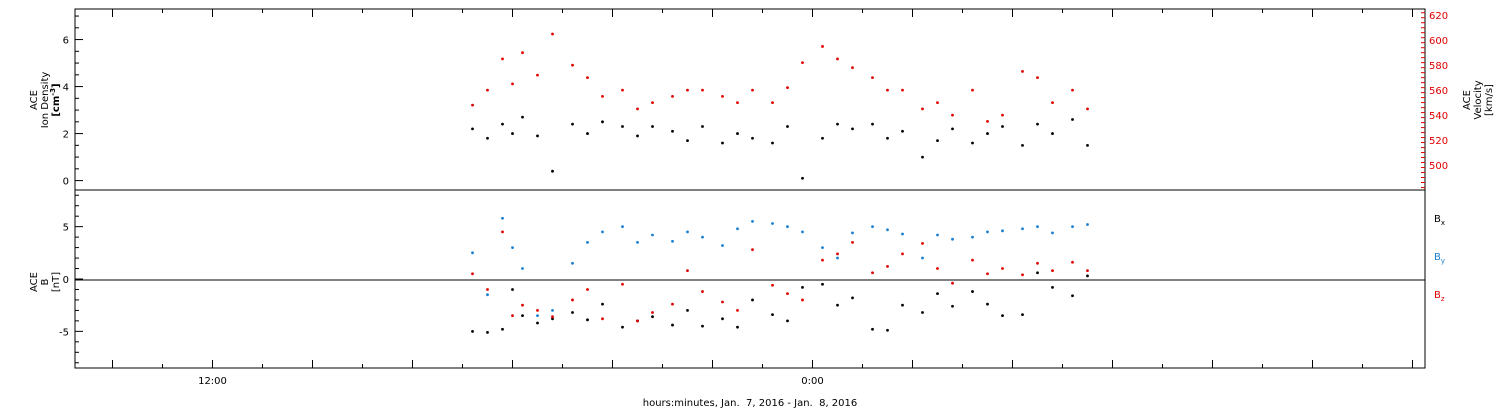 This screenshot has width=1500, height=414. I want to click on y2-tick-label: 600, so click(1438, 41).